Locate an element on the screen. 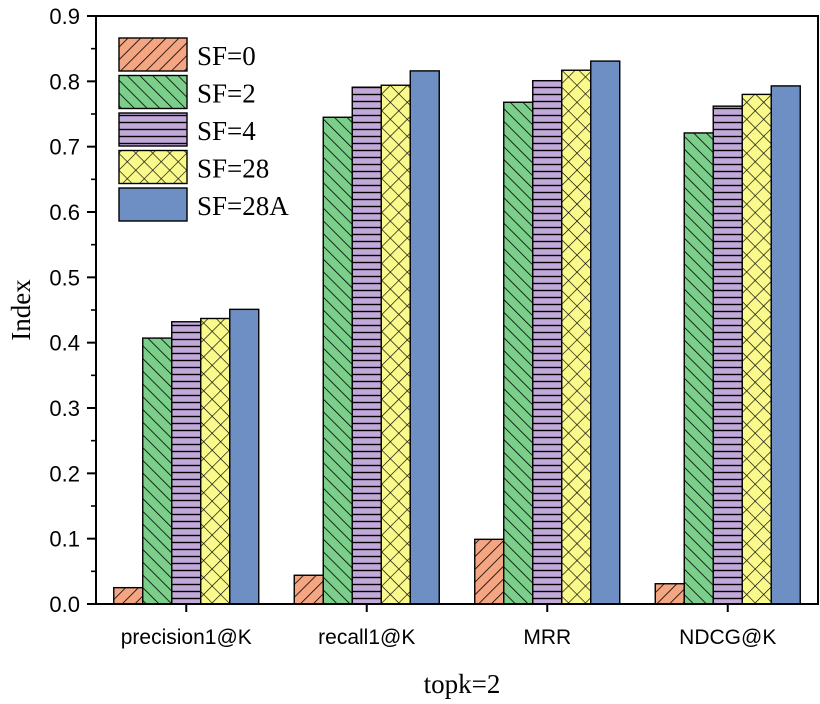 The height and width of the screenshot is (704, 820). y-tick-label: 0.3 is located at coordinates (64, 408).